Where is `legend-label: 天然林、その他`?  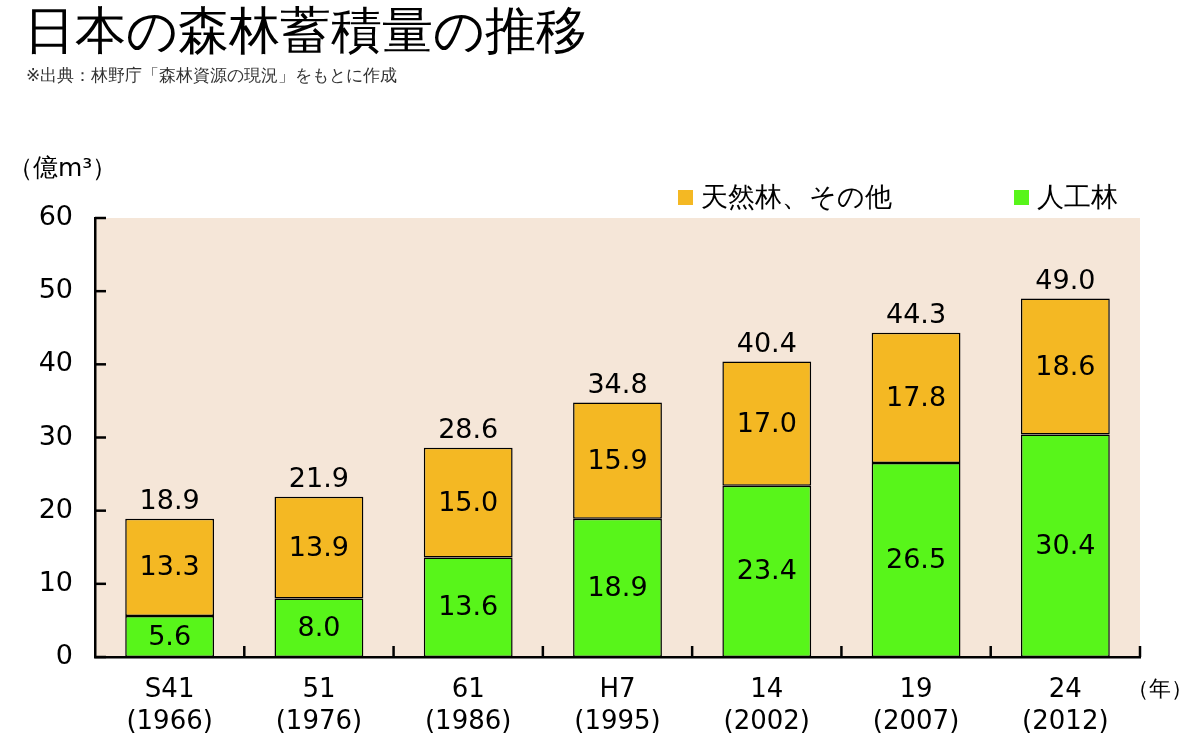 legend-label: 天然林、その他 is located at coordinates (796, 197).